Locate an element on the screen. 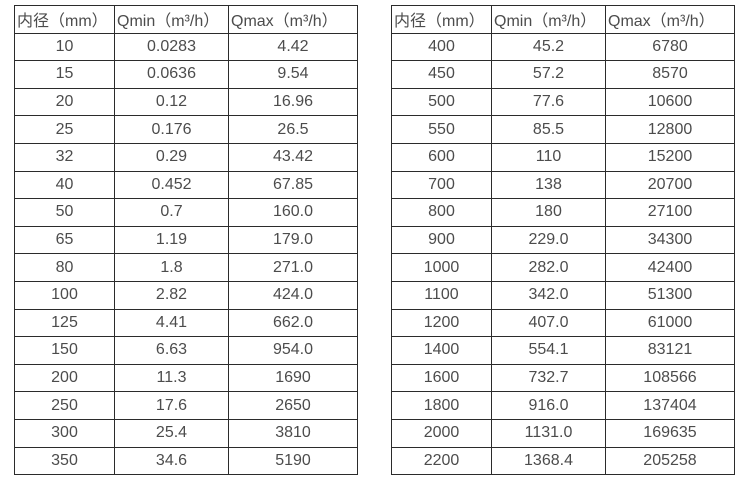  table-cell: 1368.4 is located at coordinates (548, 461).